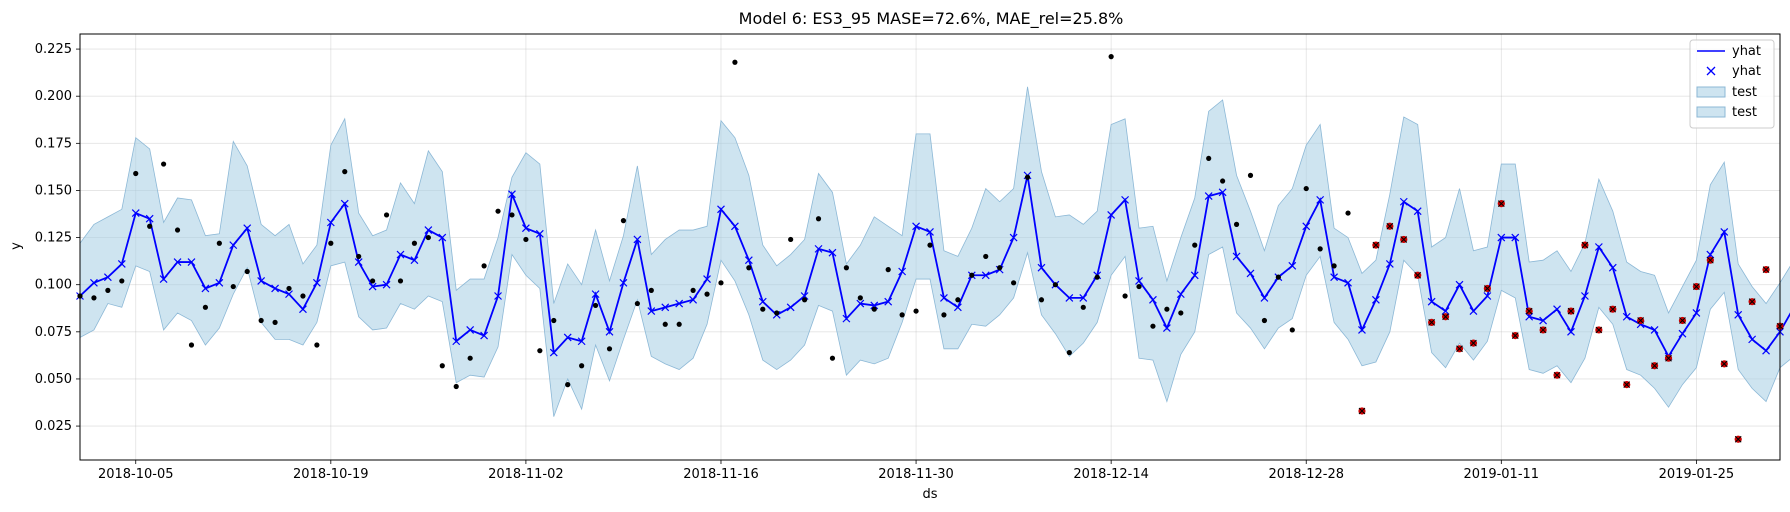  Describe the element at coordinates (53, 285) in the screenshot. I see `y-tick-label: 0.100` at that location.